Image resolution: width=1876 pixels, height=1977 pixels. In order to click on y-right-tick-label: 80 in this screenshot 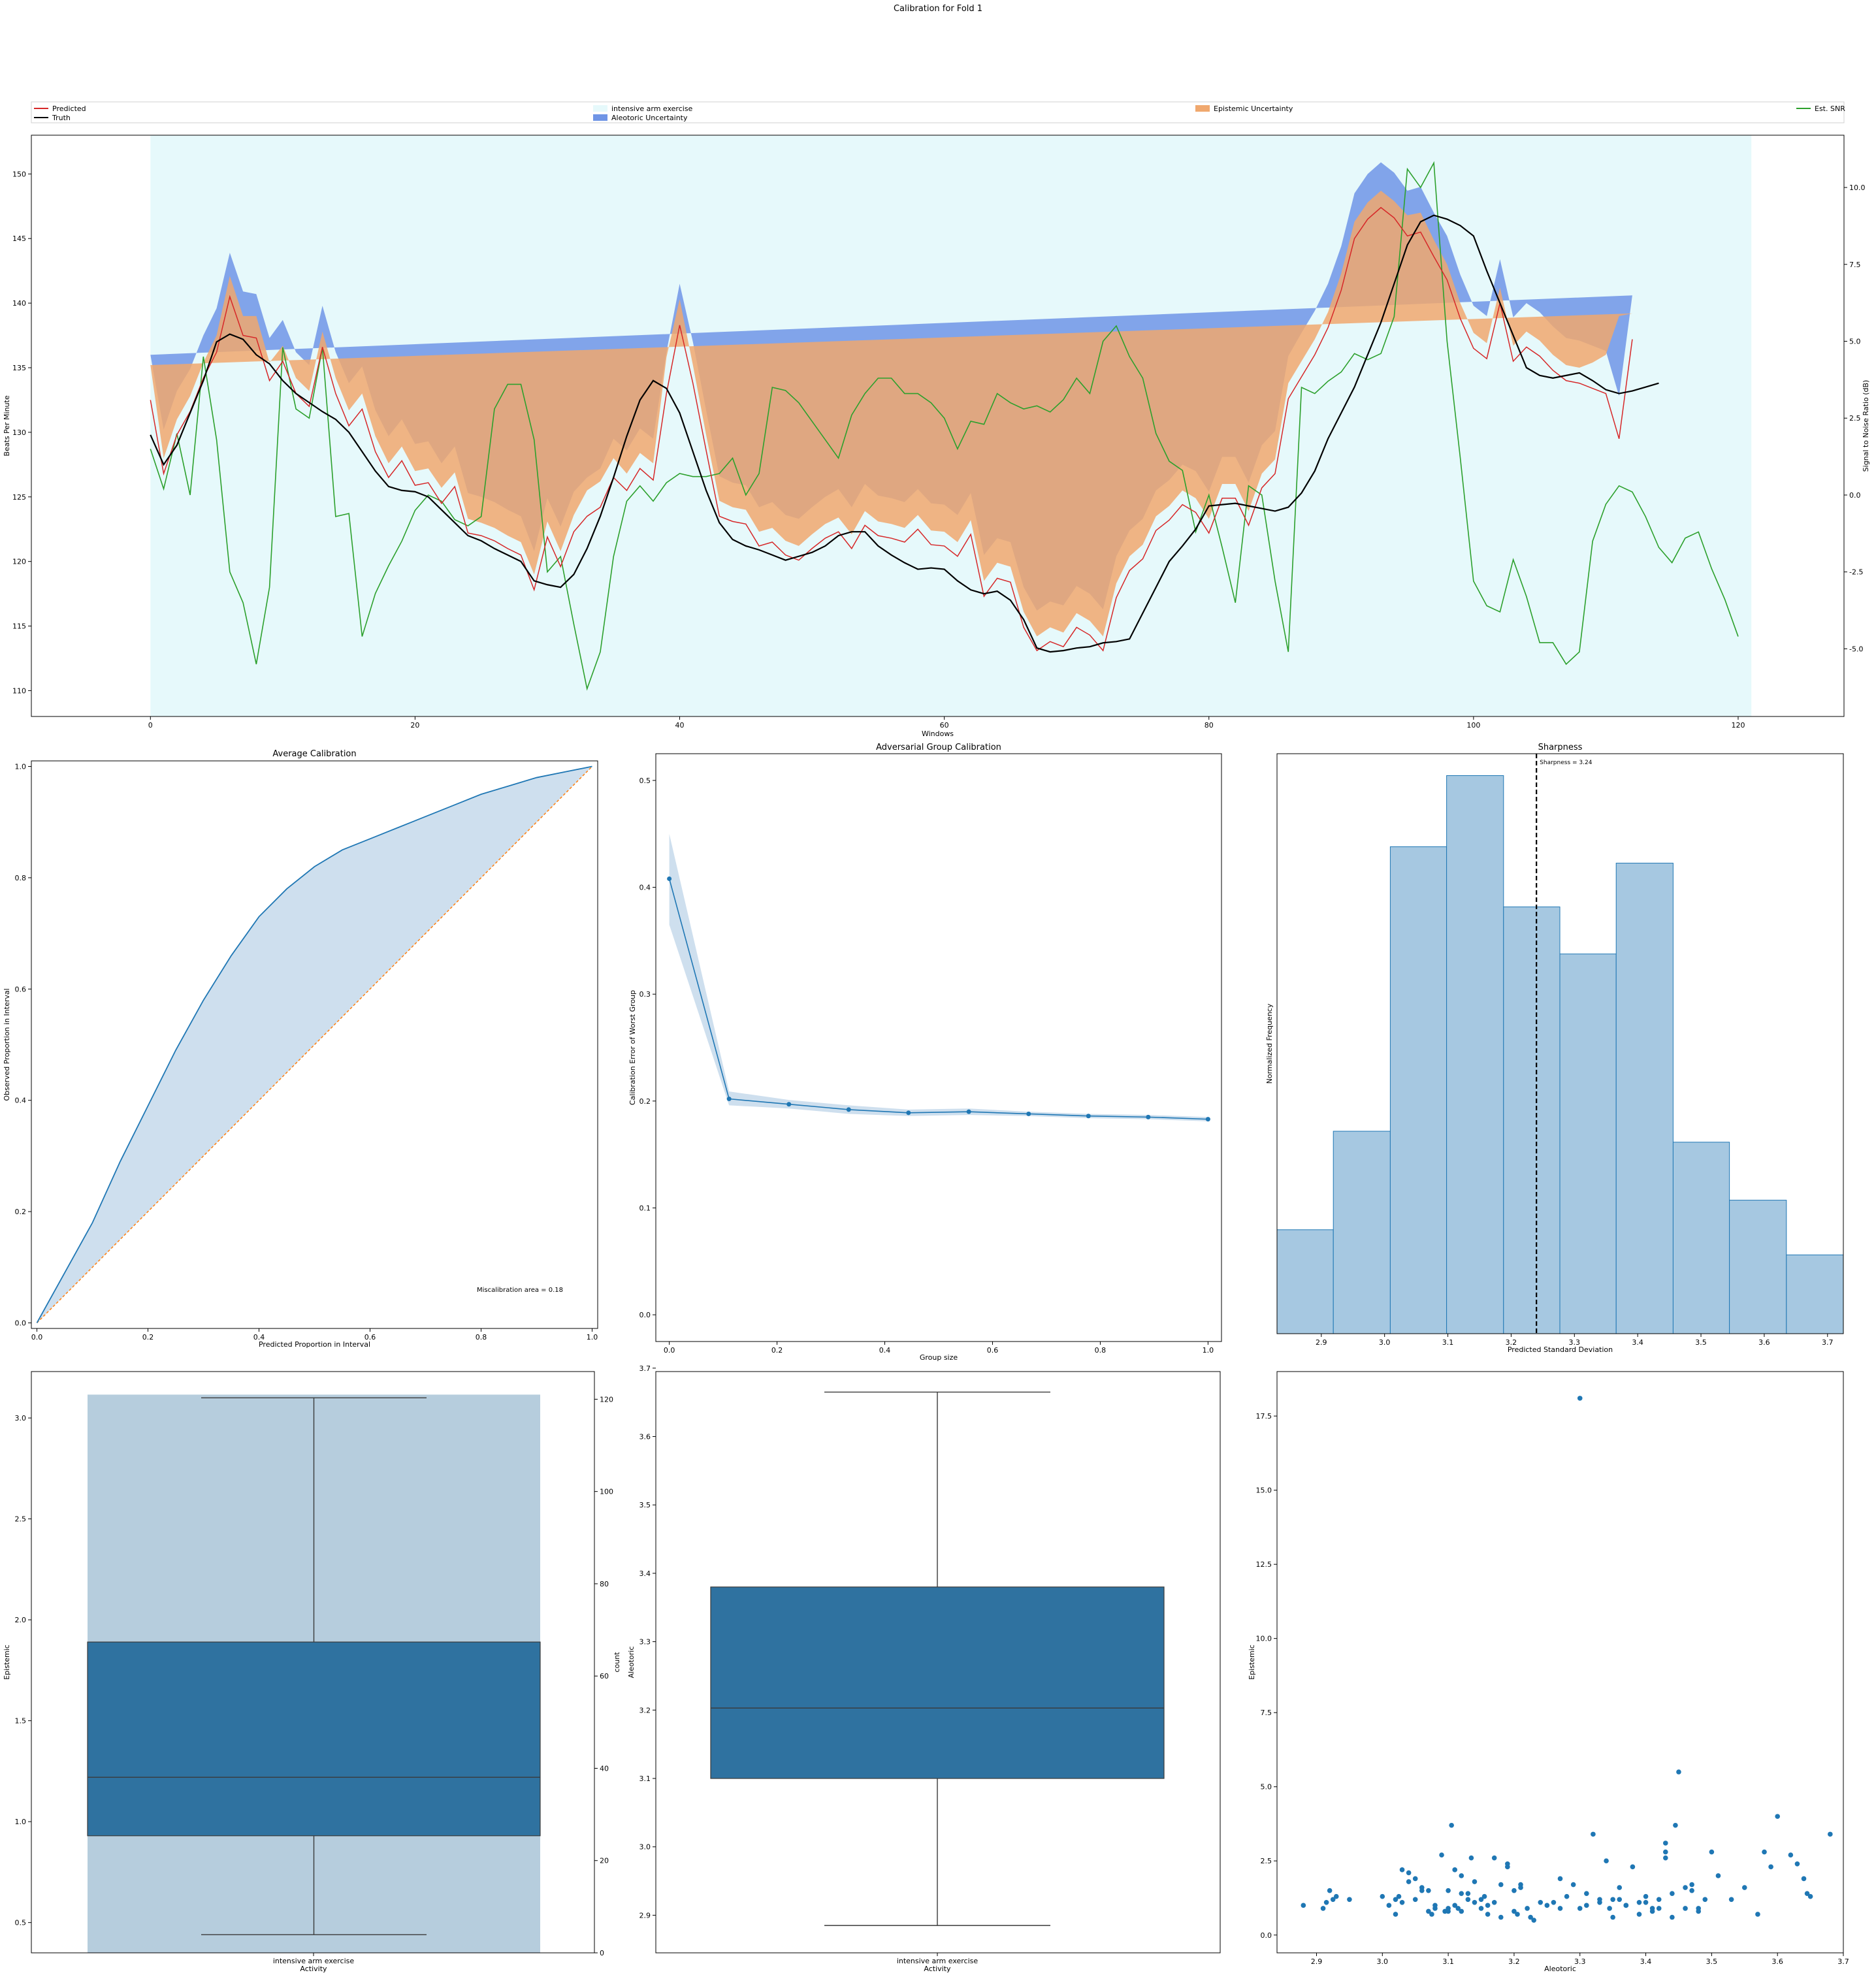, I will do `click(604, 1584)`.